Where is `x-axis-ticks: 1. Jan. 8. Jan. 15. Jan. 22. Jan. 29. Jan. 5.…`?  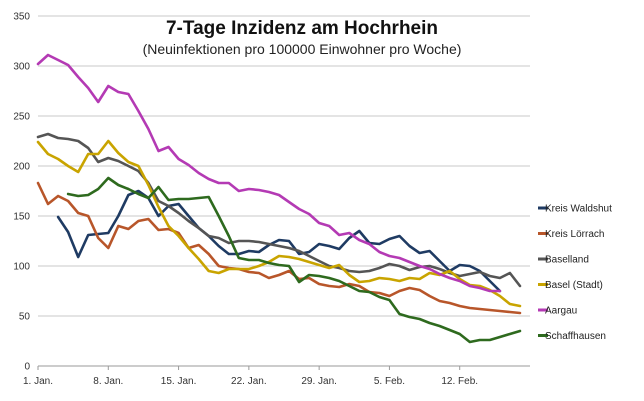 x-axis-ticks: 1. Jan. 8. Jan. 15. Jan. 22. Jan. 29. Jan. 5.… is located at coordinates (250, 376).